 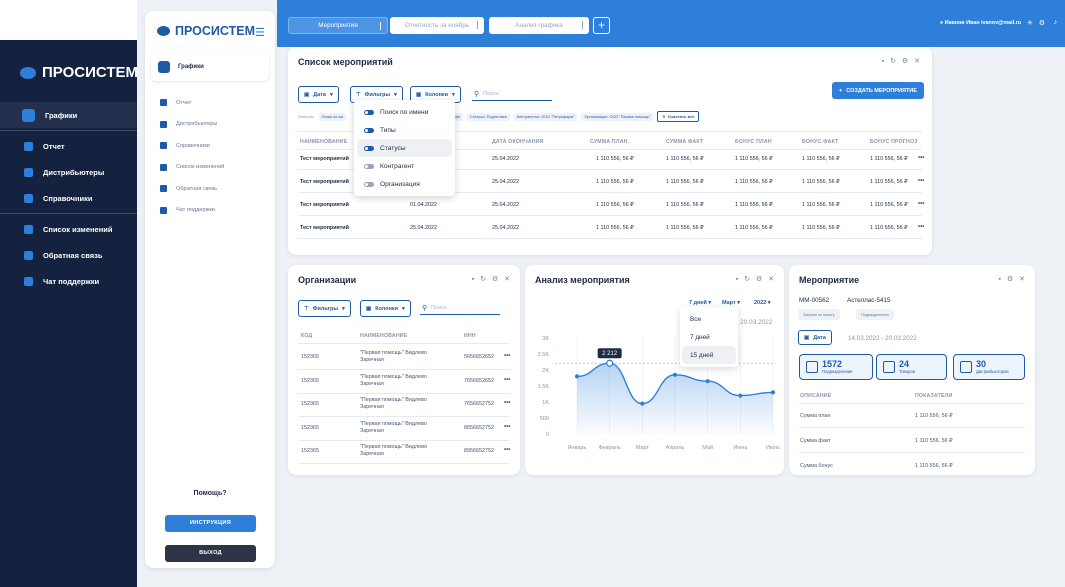 I want to click on filter-option-contractor: Контрагент, so click(x=404, y=166).